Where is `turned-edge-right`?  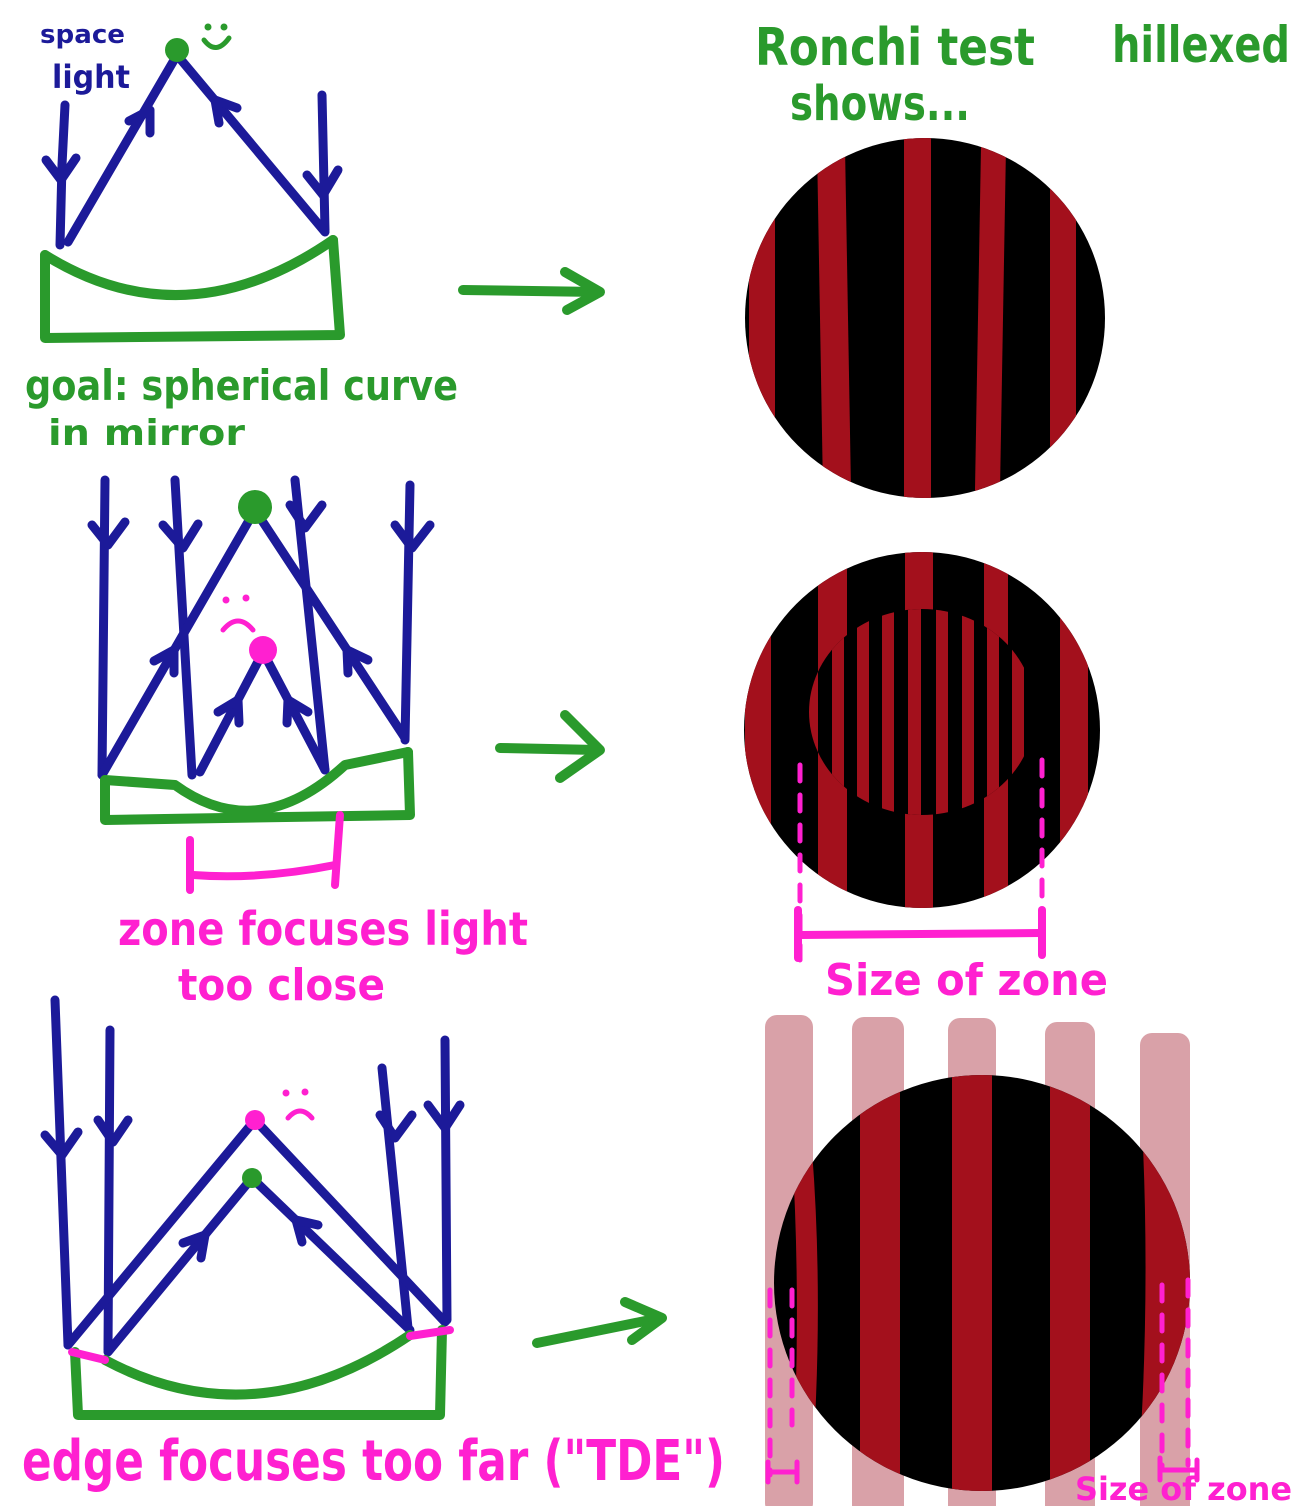 turned-edge-right is located at coordinates (430, 1333).